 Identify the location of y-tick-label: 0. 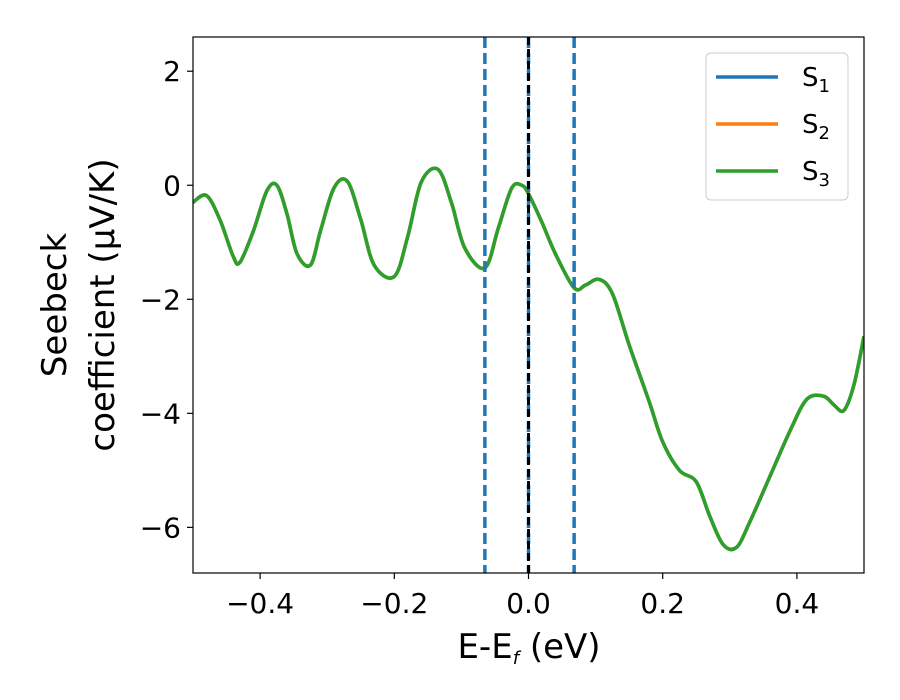
(172, 185).